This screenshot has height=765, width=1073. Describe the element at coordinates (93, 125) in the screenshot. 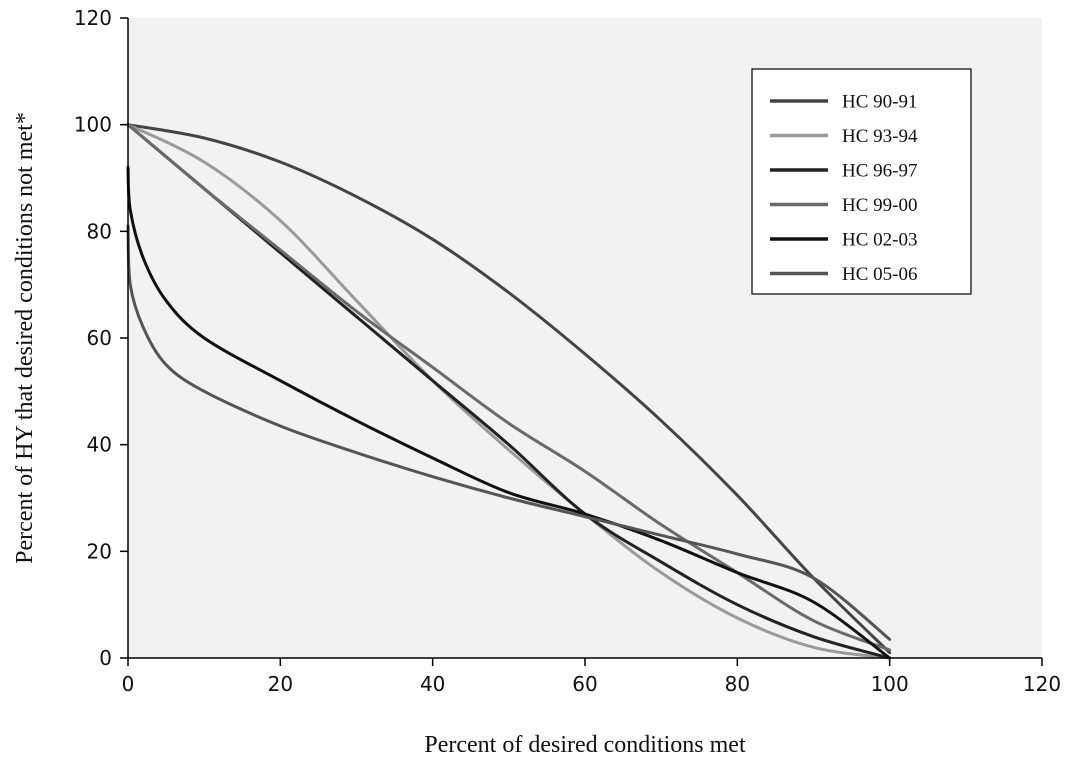

I see `y-tick-label: 100` at that location.